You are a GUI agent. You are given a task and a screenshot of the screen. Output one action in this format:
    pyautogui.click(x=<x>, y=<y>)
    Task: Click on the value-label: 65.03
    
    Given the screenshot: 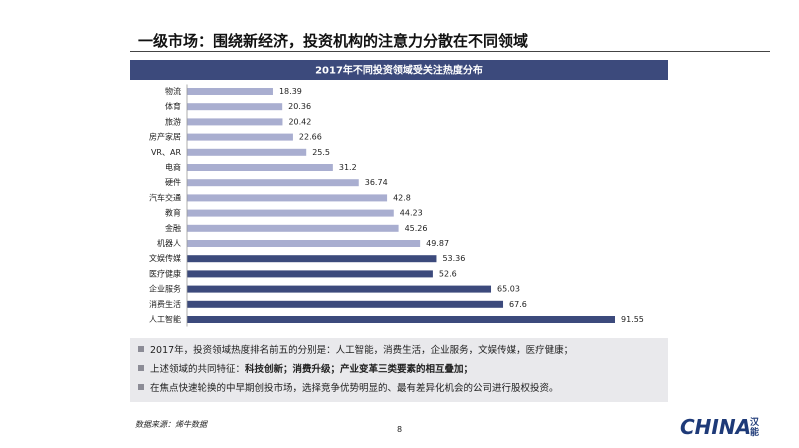 What is the action you would take?
    pyautogui.click(x=508, y=289)
    